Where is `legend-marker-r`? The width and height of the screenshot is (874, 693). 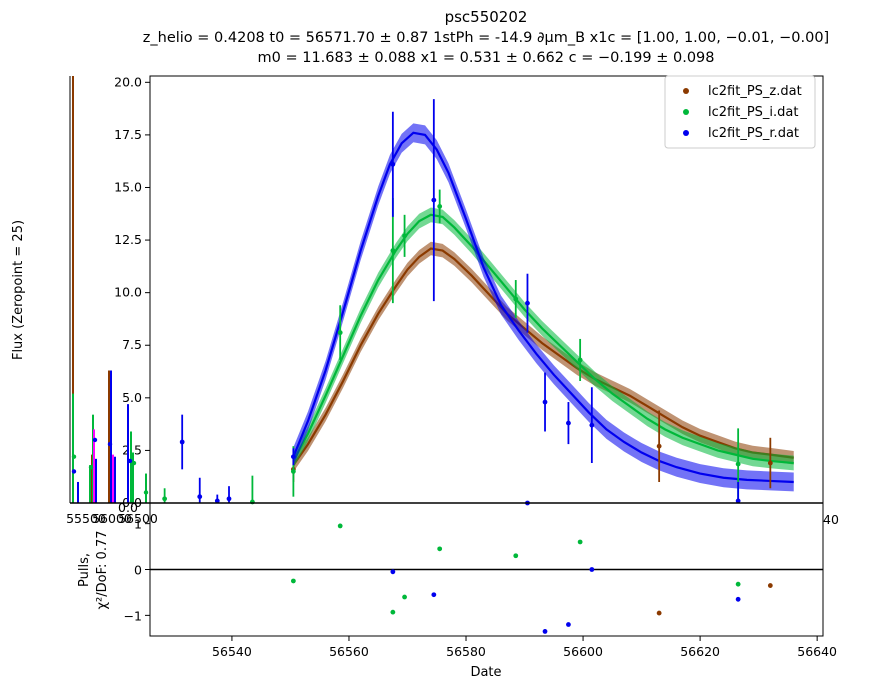 legend-marker-r is located at coordinates (686, 133).